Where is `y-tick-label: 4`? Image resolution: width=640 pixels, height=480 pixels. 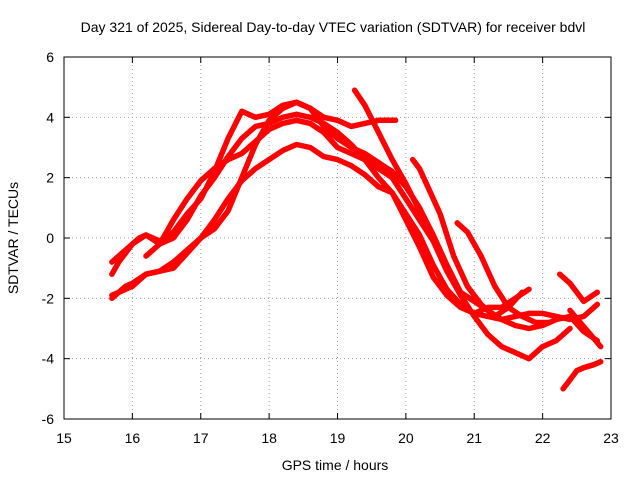 y-tick-label: 4 is located at coordinates (50, 117).